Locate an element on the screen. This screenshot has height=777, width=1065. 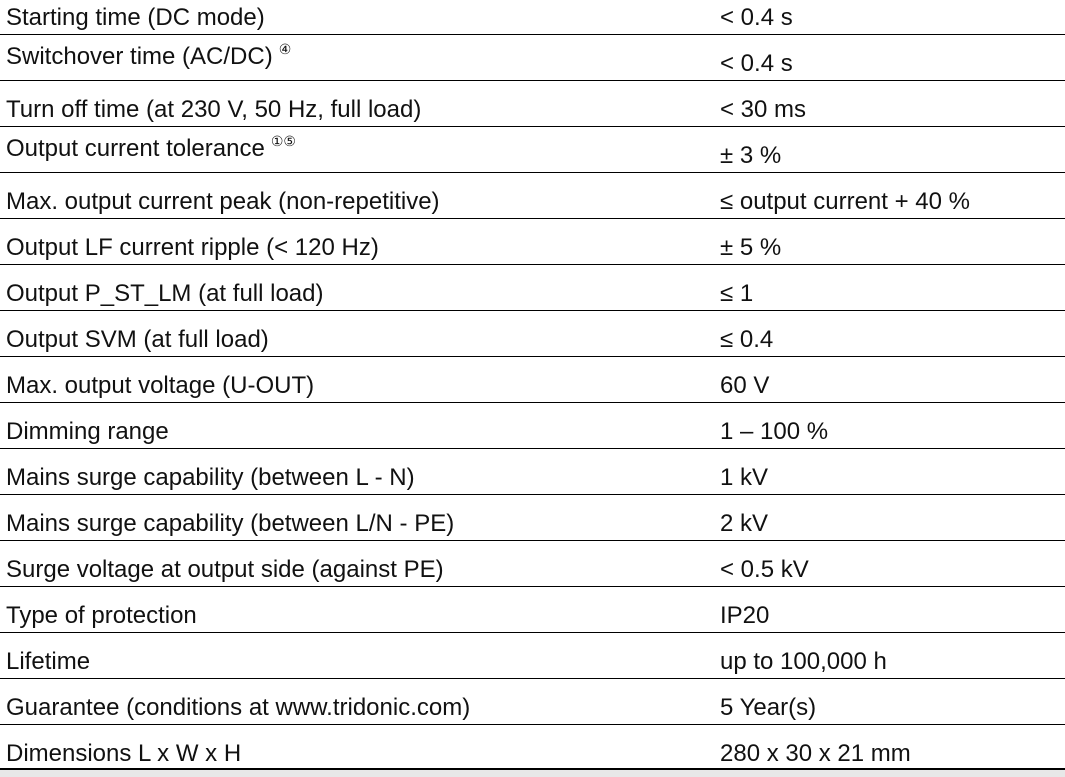
row-label: Output P_ST_LM (at full load) is located at coordinates (164, 294).